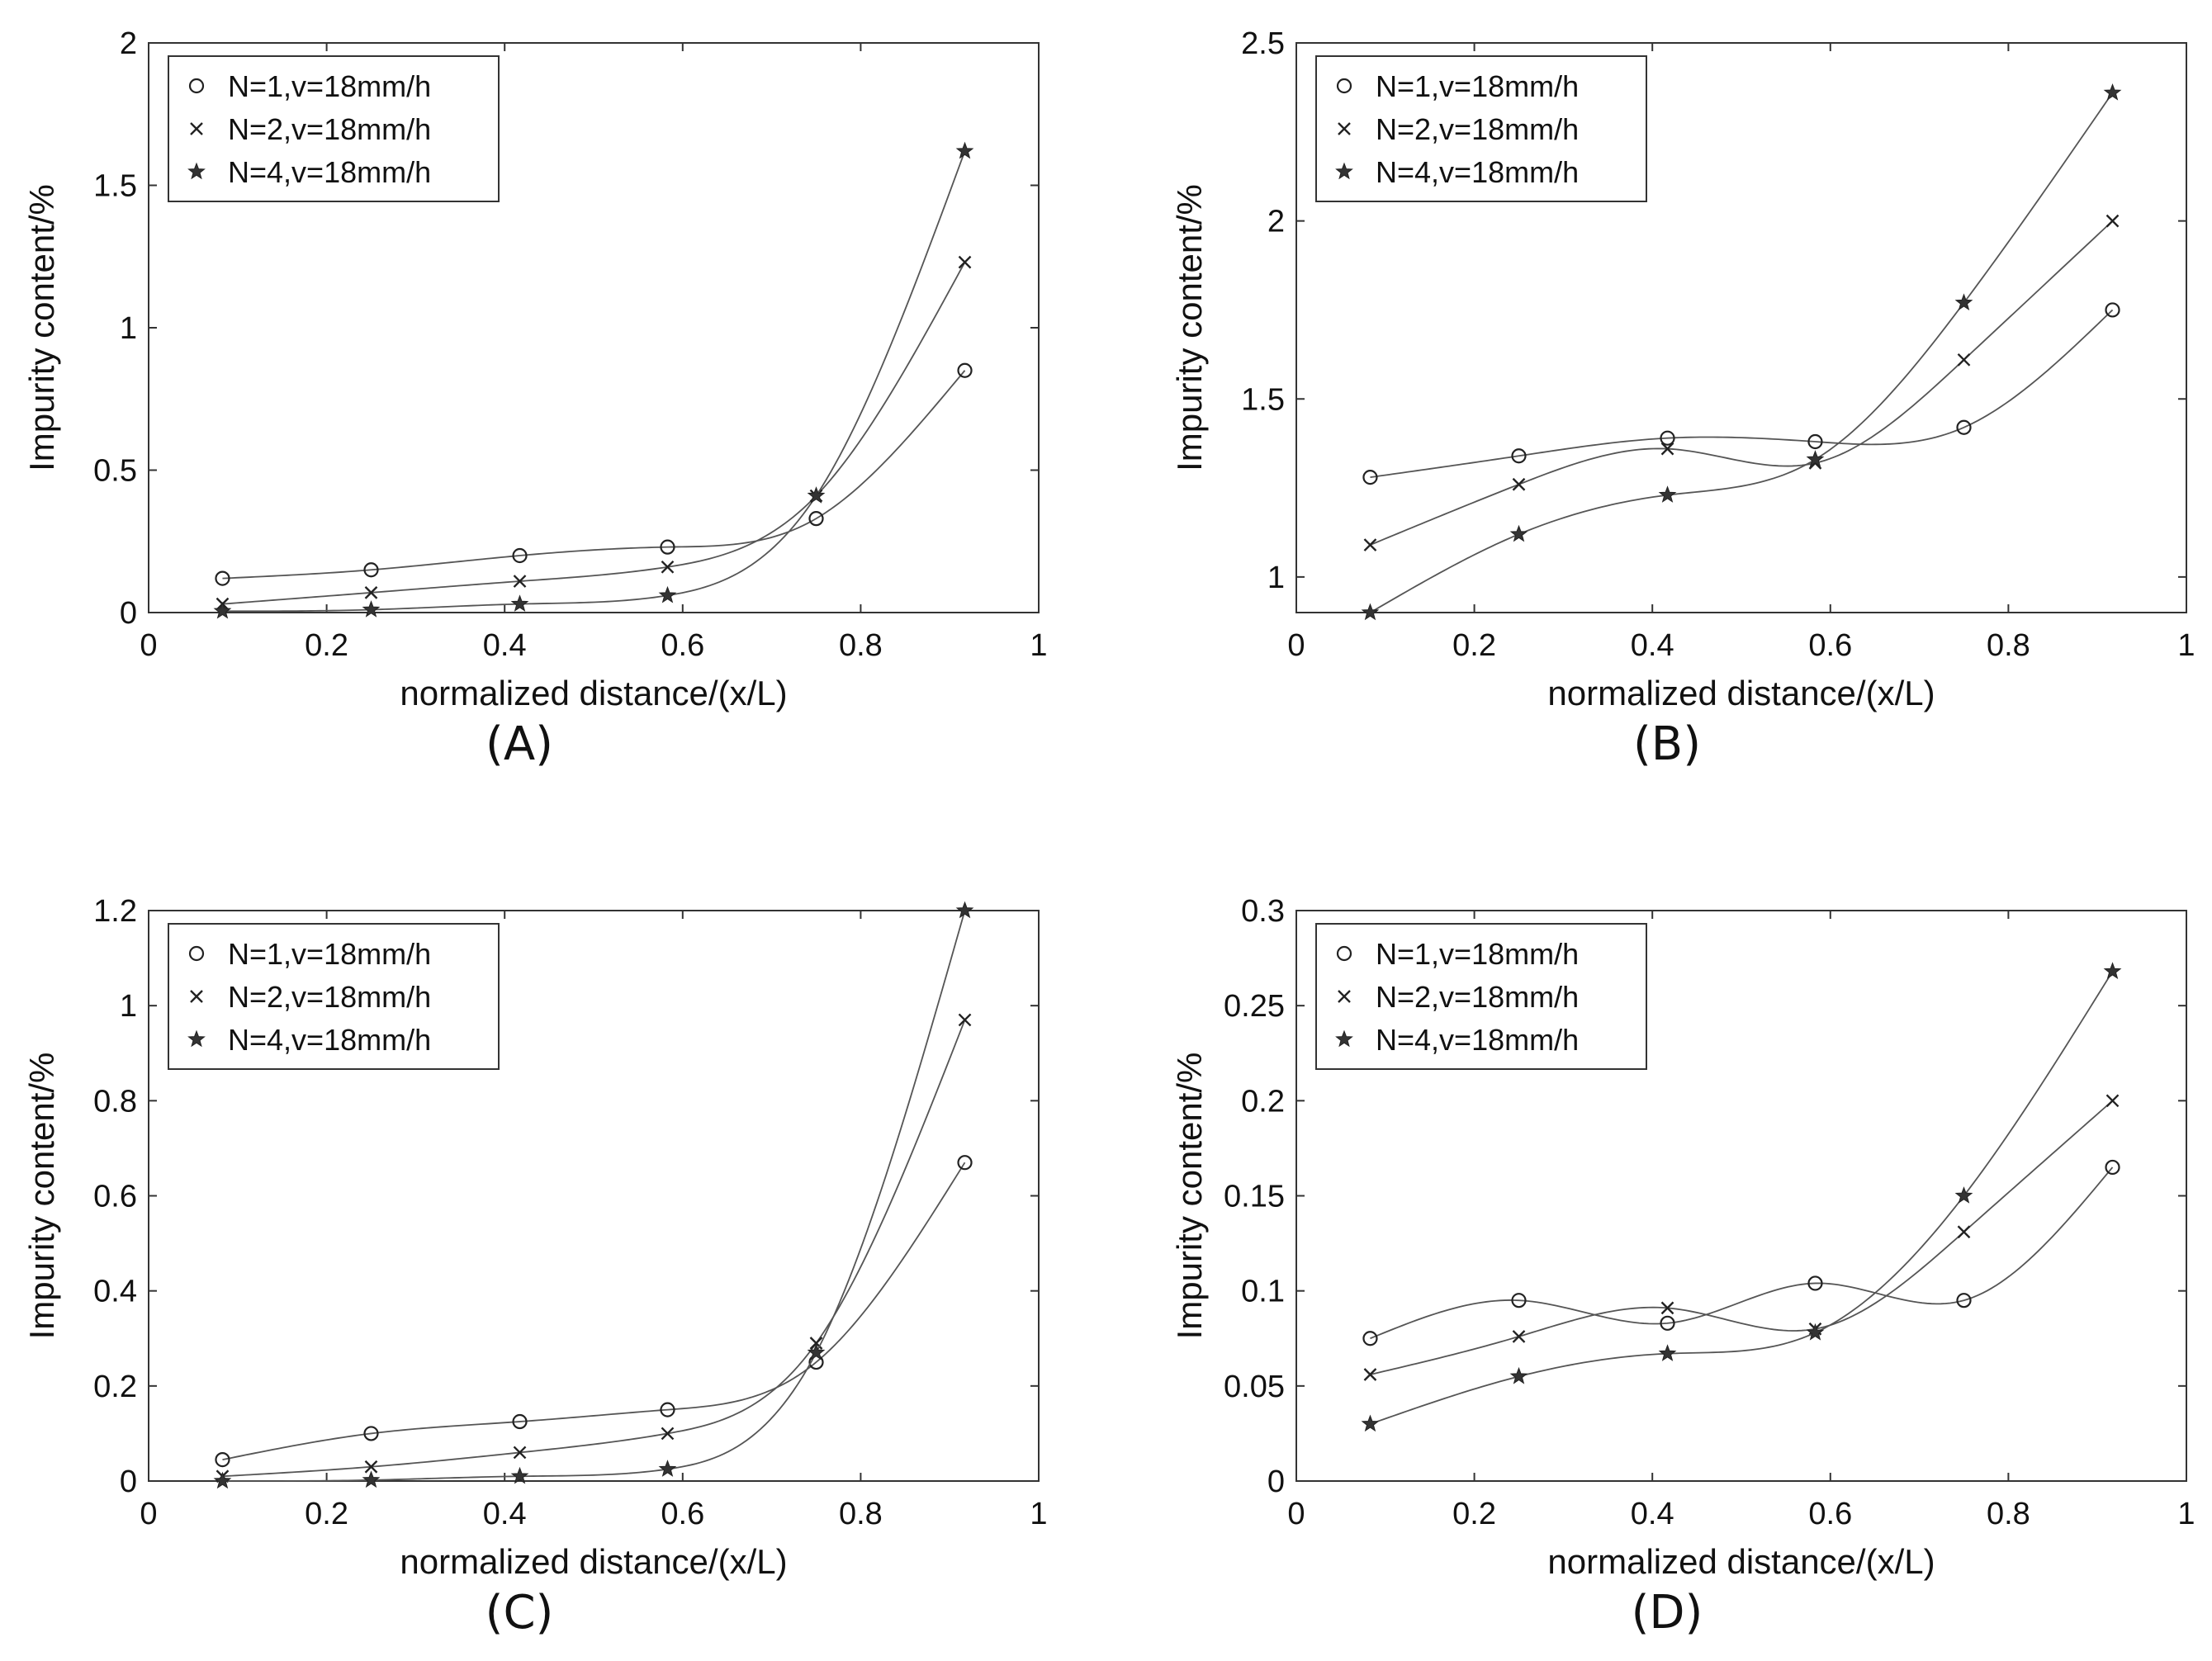 This screenshot has height=1661, width=2212. What do you see at coordinates (1254, 1006) in the screenshot?
I see `y-tick-label: 0.25` at bounding box center [1254, 1006].